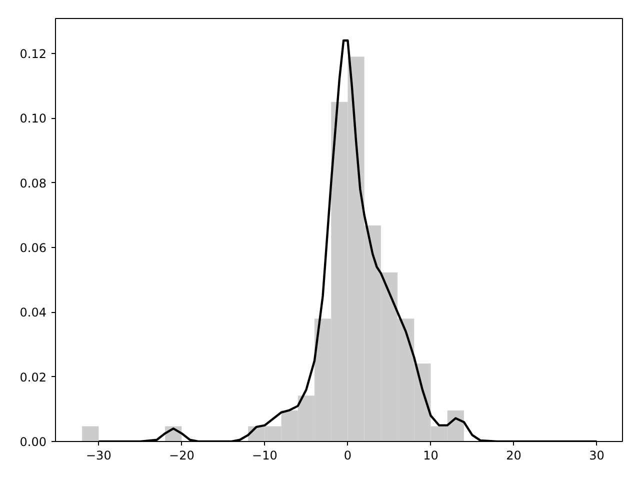 The image size is (640, 480). What do you see at coordinates (181, 455) in the screenshot?
I see `x-tick-label: −20` at bounding box center [181, 455].